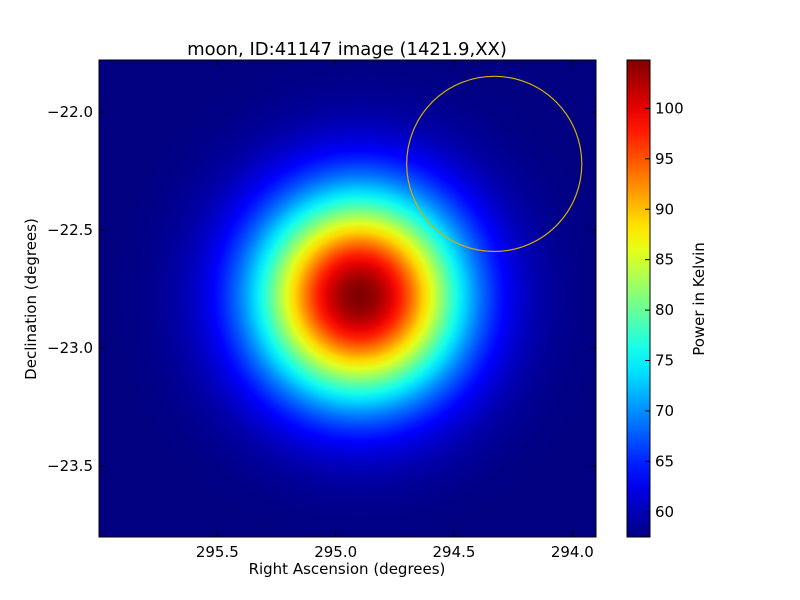 The height and width of the screenshot is (600, 800). Describe the element at coordinates (664, 411) in the screenshot. I see `colorbar-tick-label: 70` at that location.